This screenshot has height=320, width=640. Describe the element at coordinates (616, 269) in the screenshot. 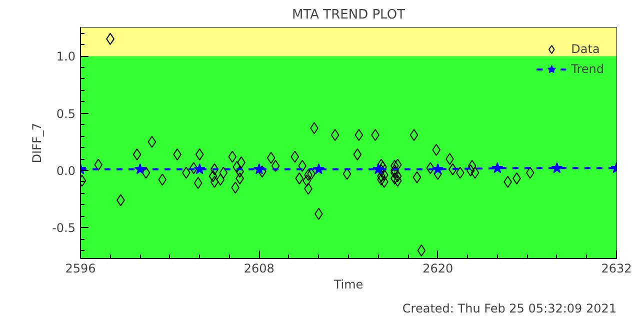

I see `x-tick-label: 2632` at that location.